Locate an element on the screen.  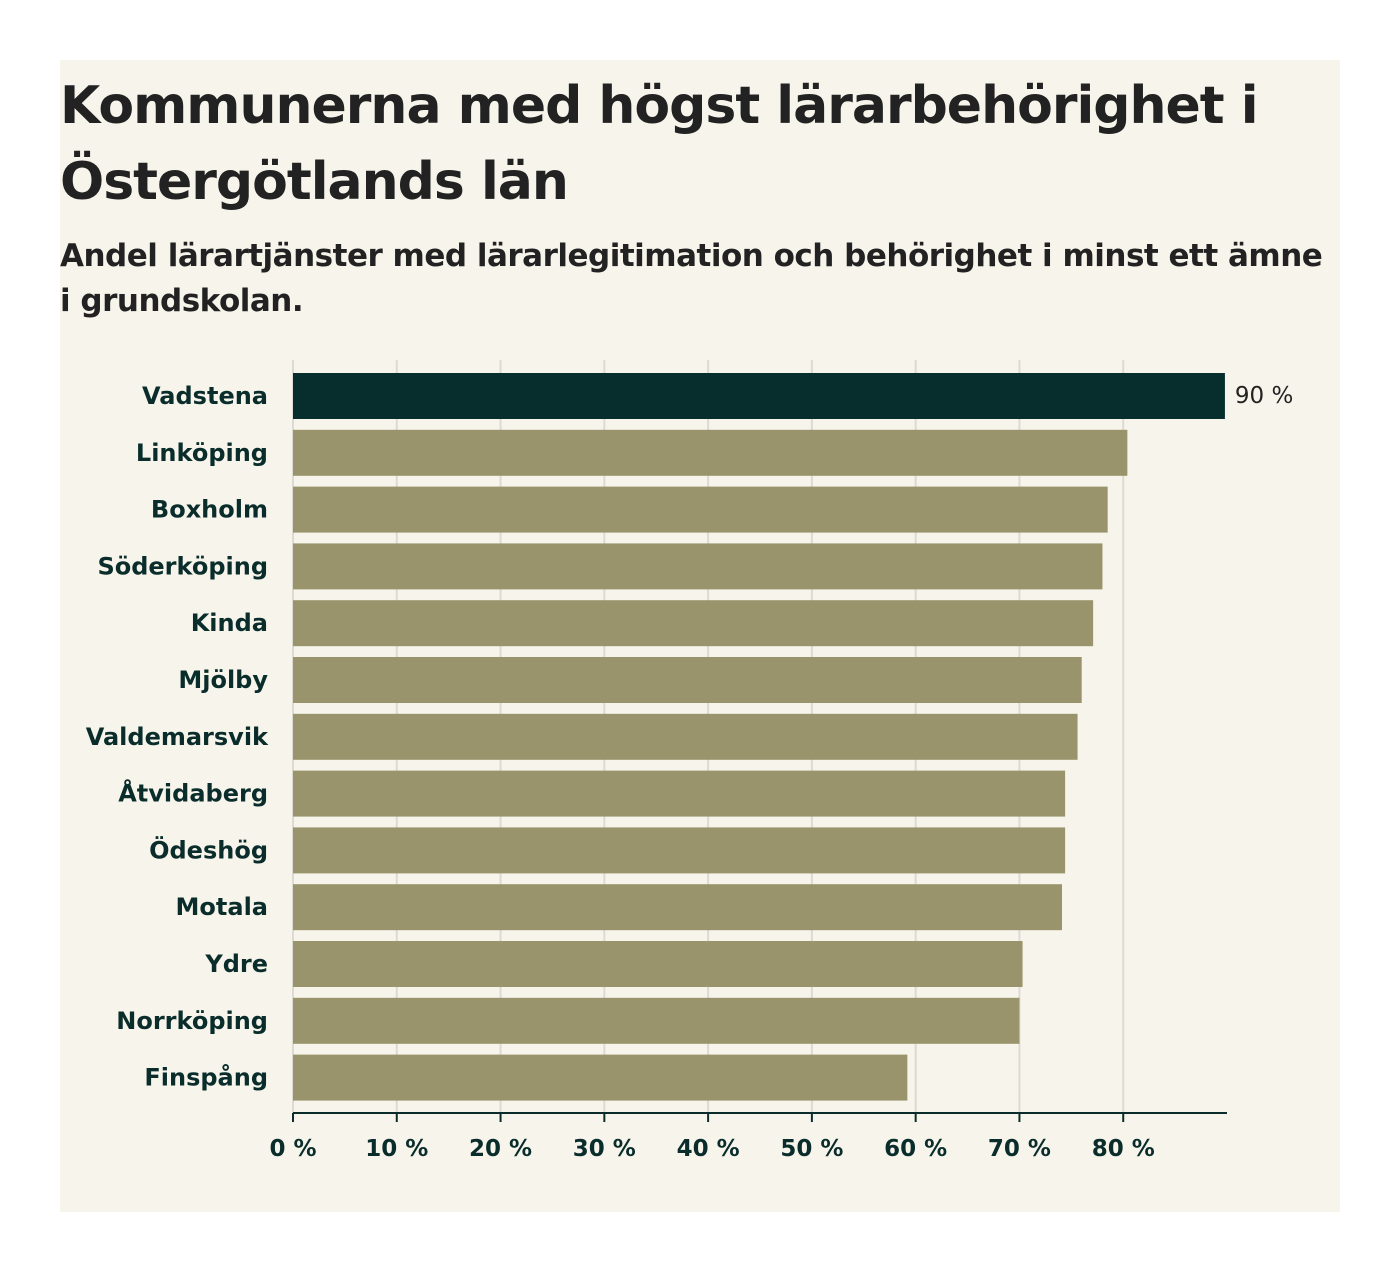
bar-linköping is located at coordinates (710, 452).